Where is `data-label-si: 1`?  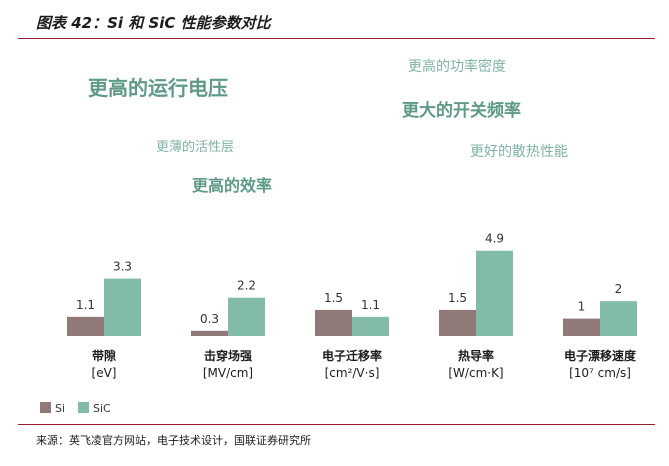 data-label-si: 1 is located at coordinates (582, 307).